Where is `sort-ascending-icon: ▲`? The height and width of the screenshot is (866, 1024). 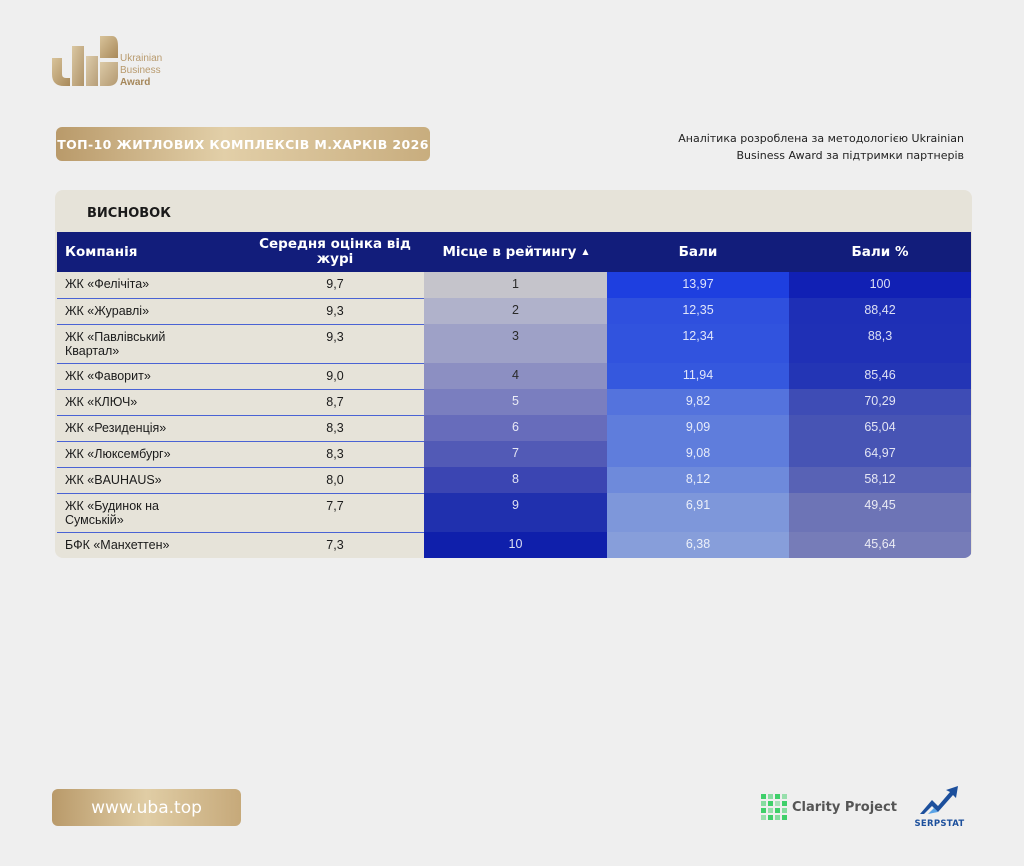
sort-ascending-icon: ▲ is located at coordinates (585, 251).